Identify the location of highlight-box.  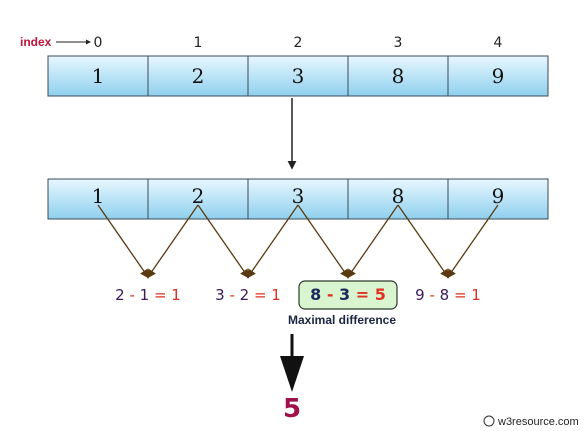
(348, 295).